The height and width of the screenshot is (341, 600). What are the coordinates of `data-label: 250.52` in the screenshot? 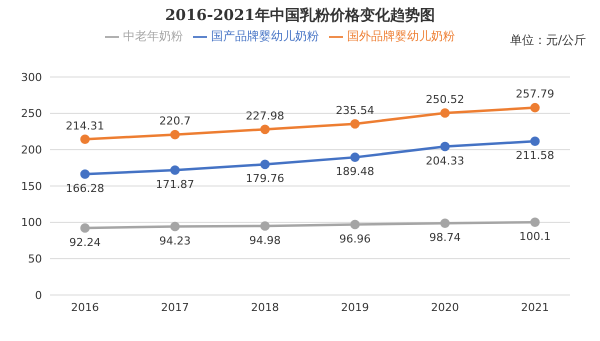 It's located at (445, 99).